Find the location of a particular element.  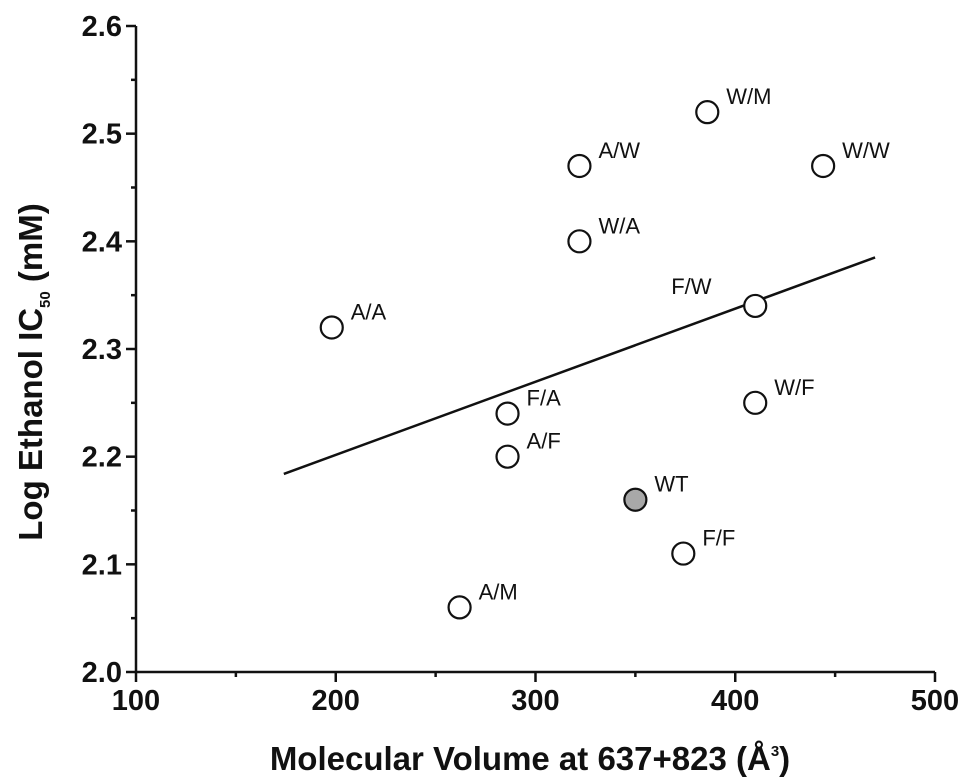

point-label: F/A is located at coordinates (544, 398).